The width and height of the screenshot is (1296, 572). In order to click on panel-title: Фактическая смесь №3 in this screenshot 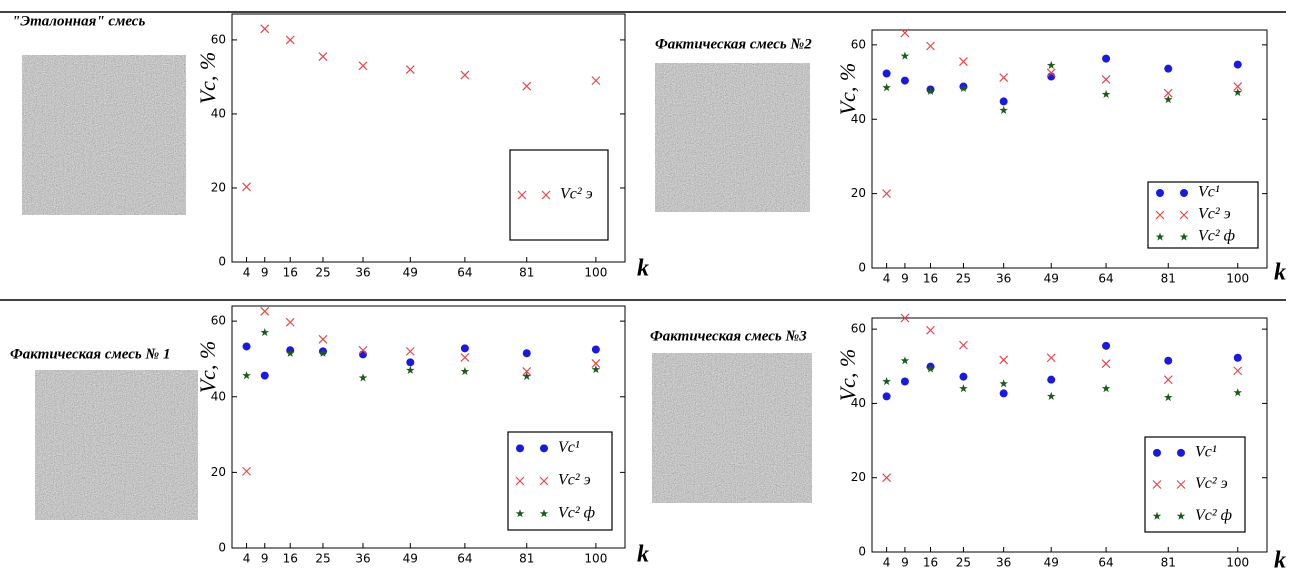, I will do `click(728, 336)`.